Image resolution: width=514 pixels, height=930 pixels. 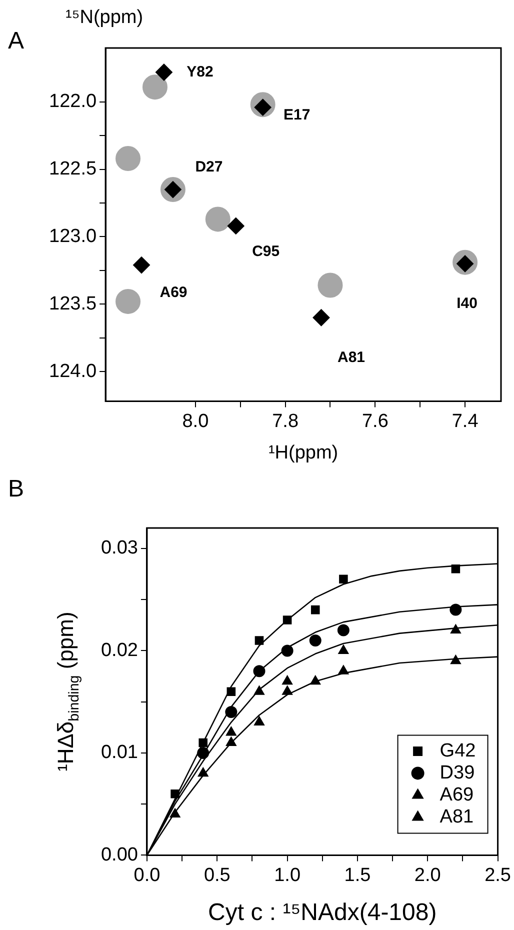 I want to click on x-tick-label: 1.0, so click(x=287, y=875).